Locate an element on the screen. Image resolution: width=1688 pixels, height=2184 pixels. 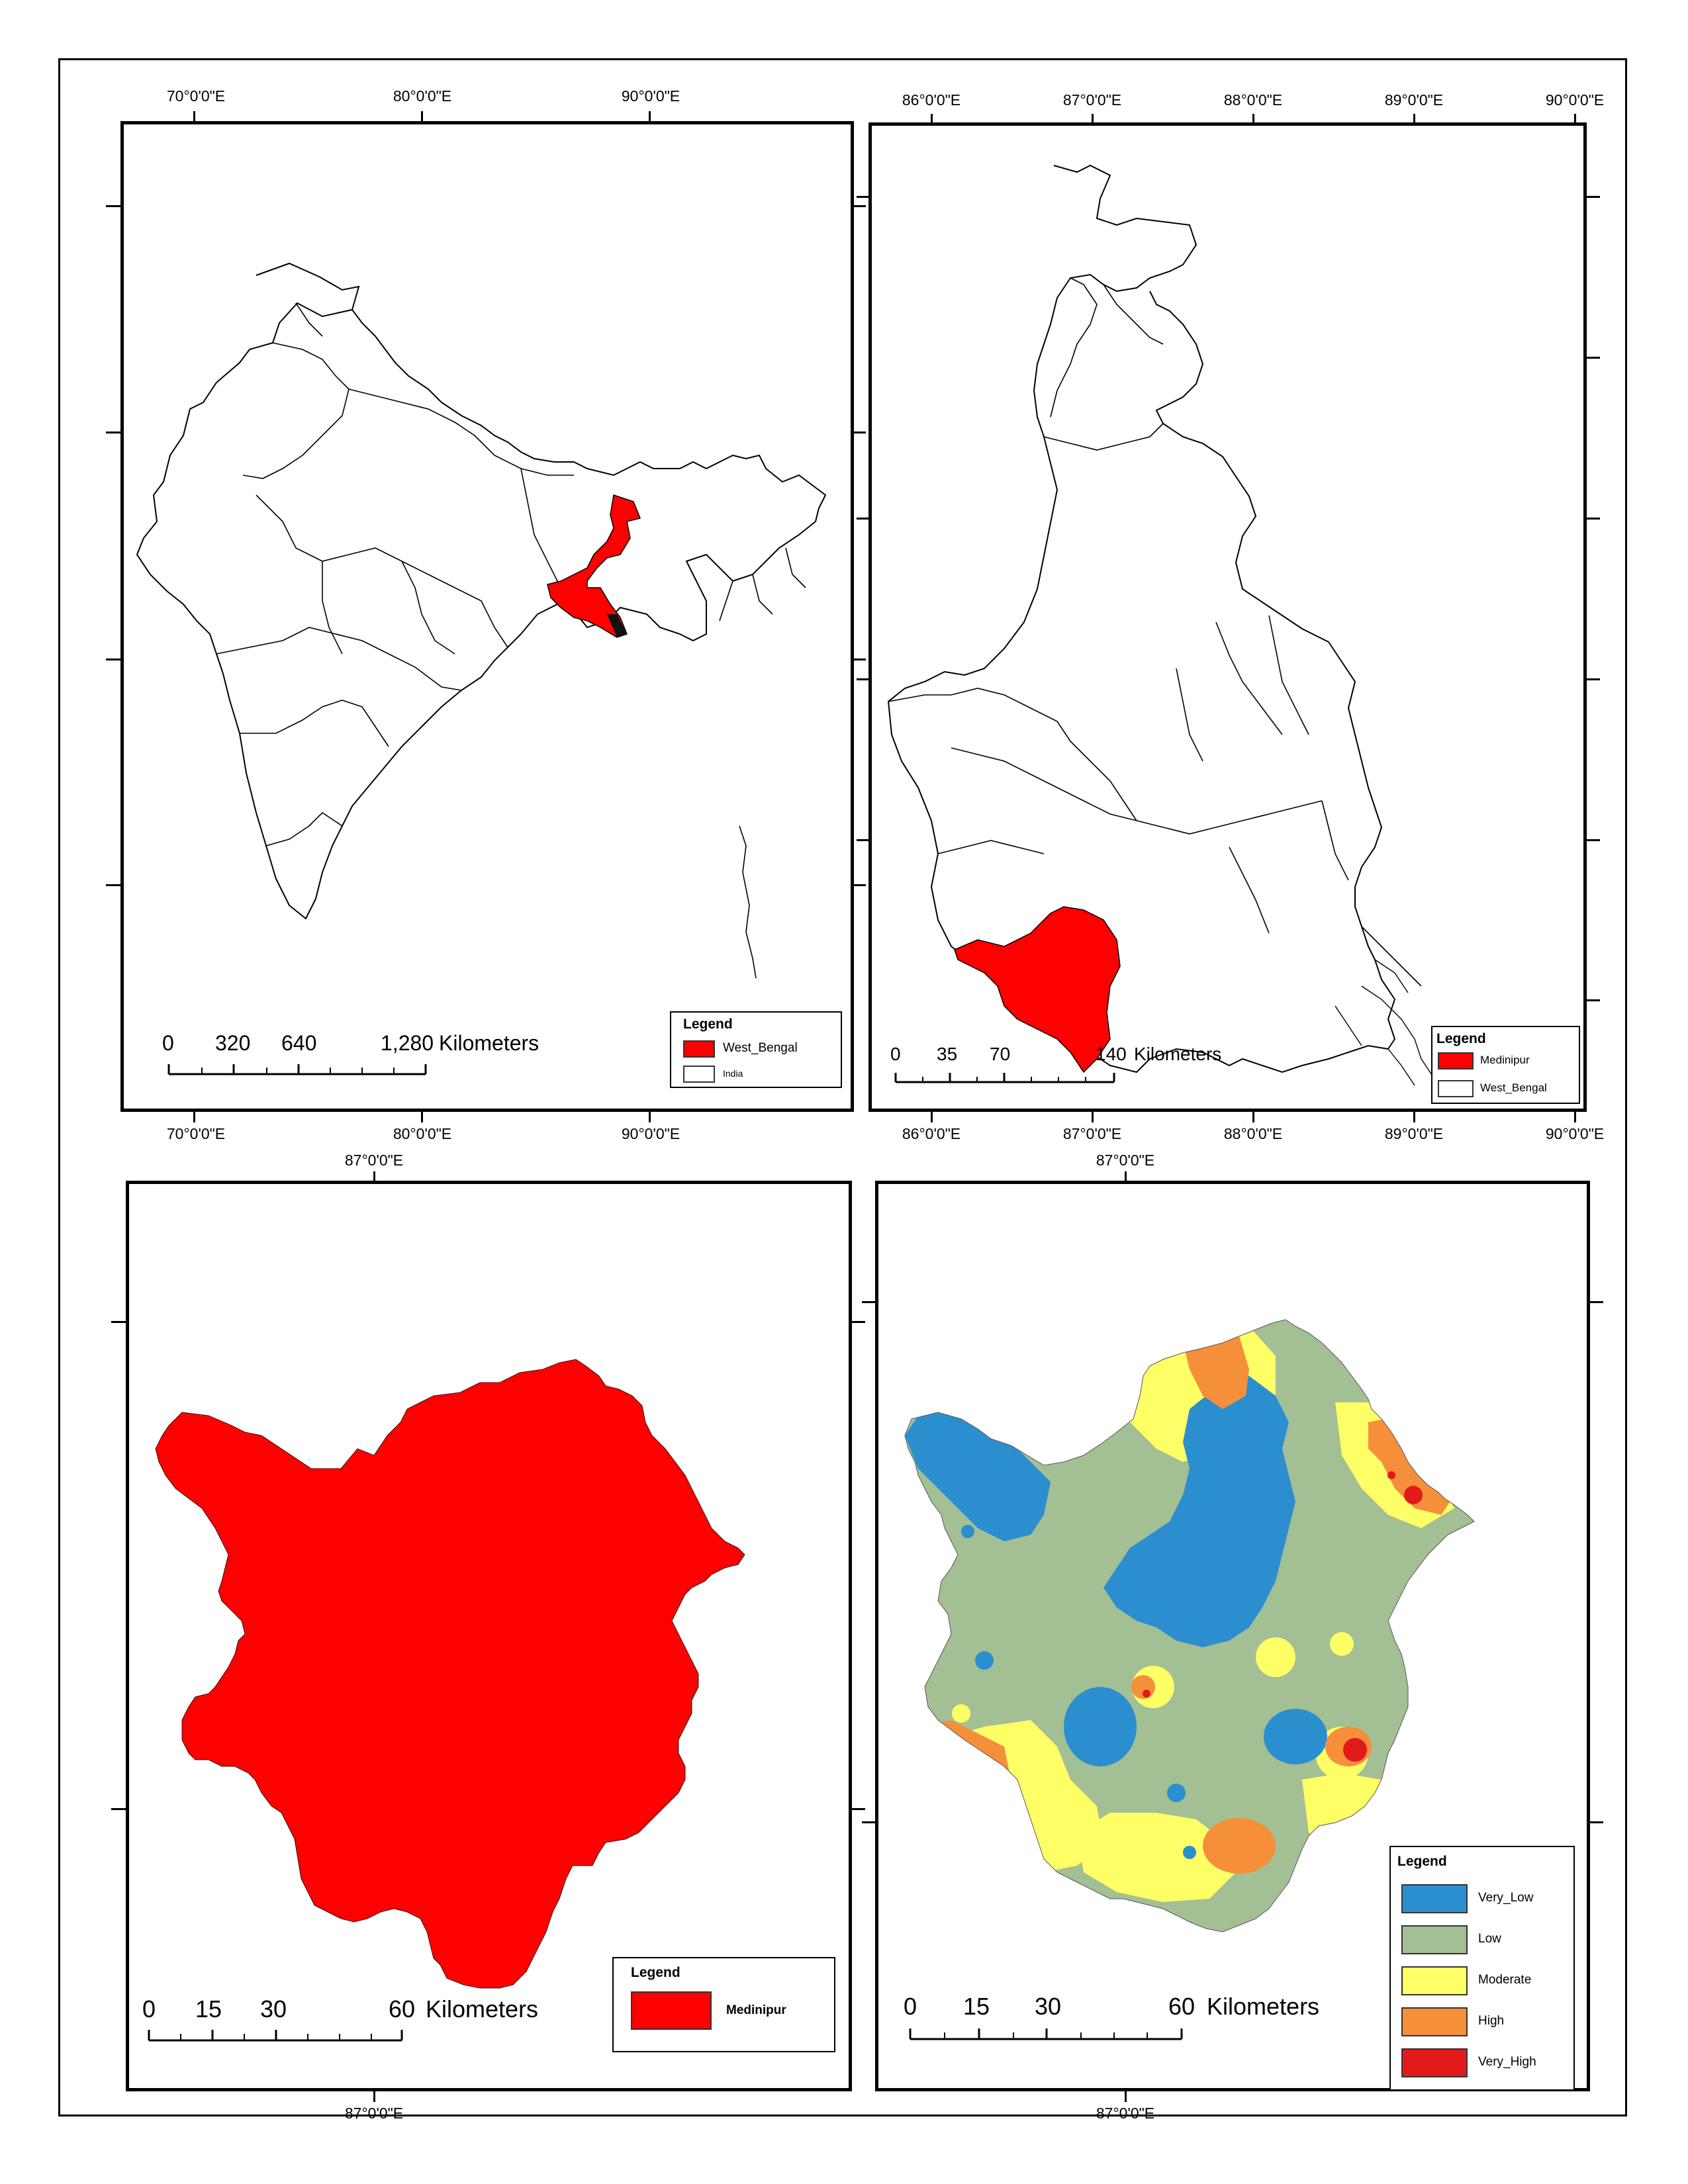
zonation-map is located at coordinates (1189, 1626).